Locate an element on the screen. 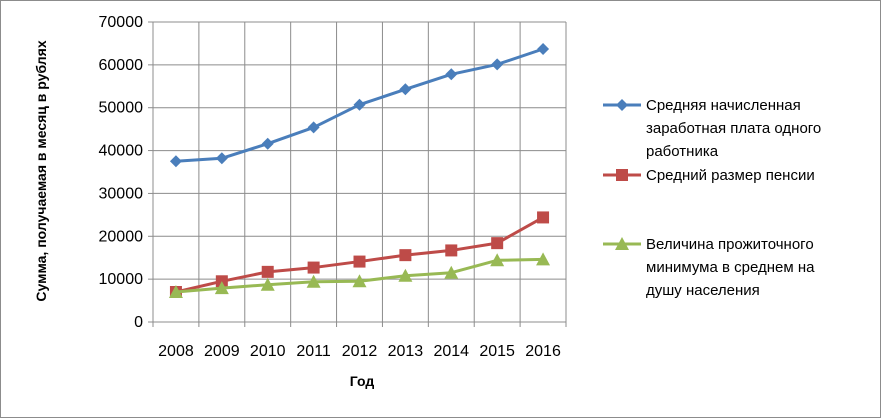 This screenshot has width=881, height=418. x-tick-label: 2013 is located at coordinates (406, 351).